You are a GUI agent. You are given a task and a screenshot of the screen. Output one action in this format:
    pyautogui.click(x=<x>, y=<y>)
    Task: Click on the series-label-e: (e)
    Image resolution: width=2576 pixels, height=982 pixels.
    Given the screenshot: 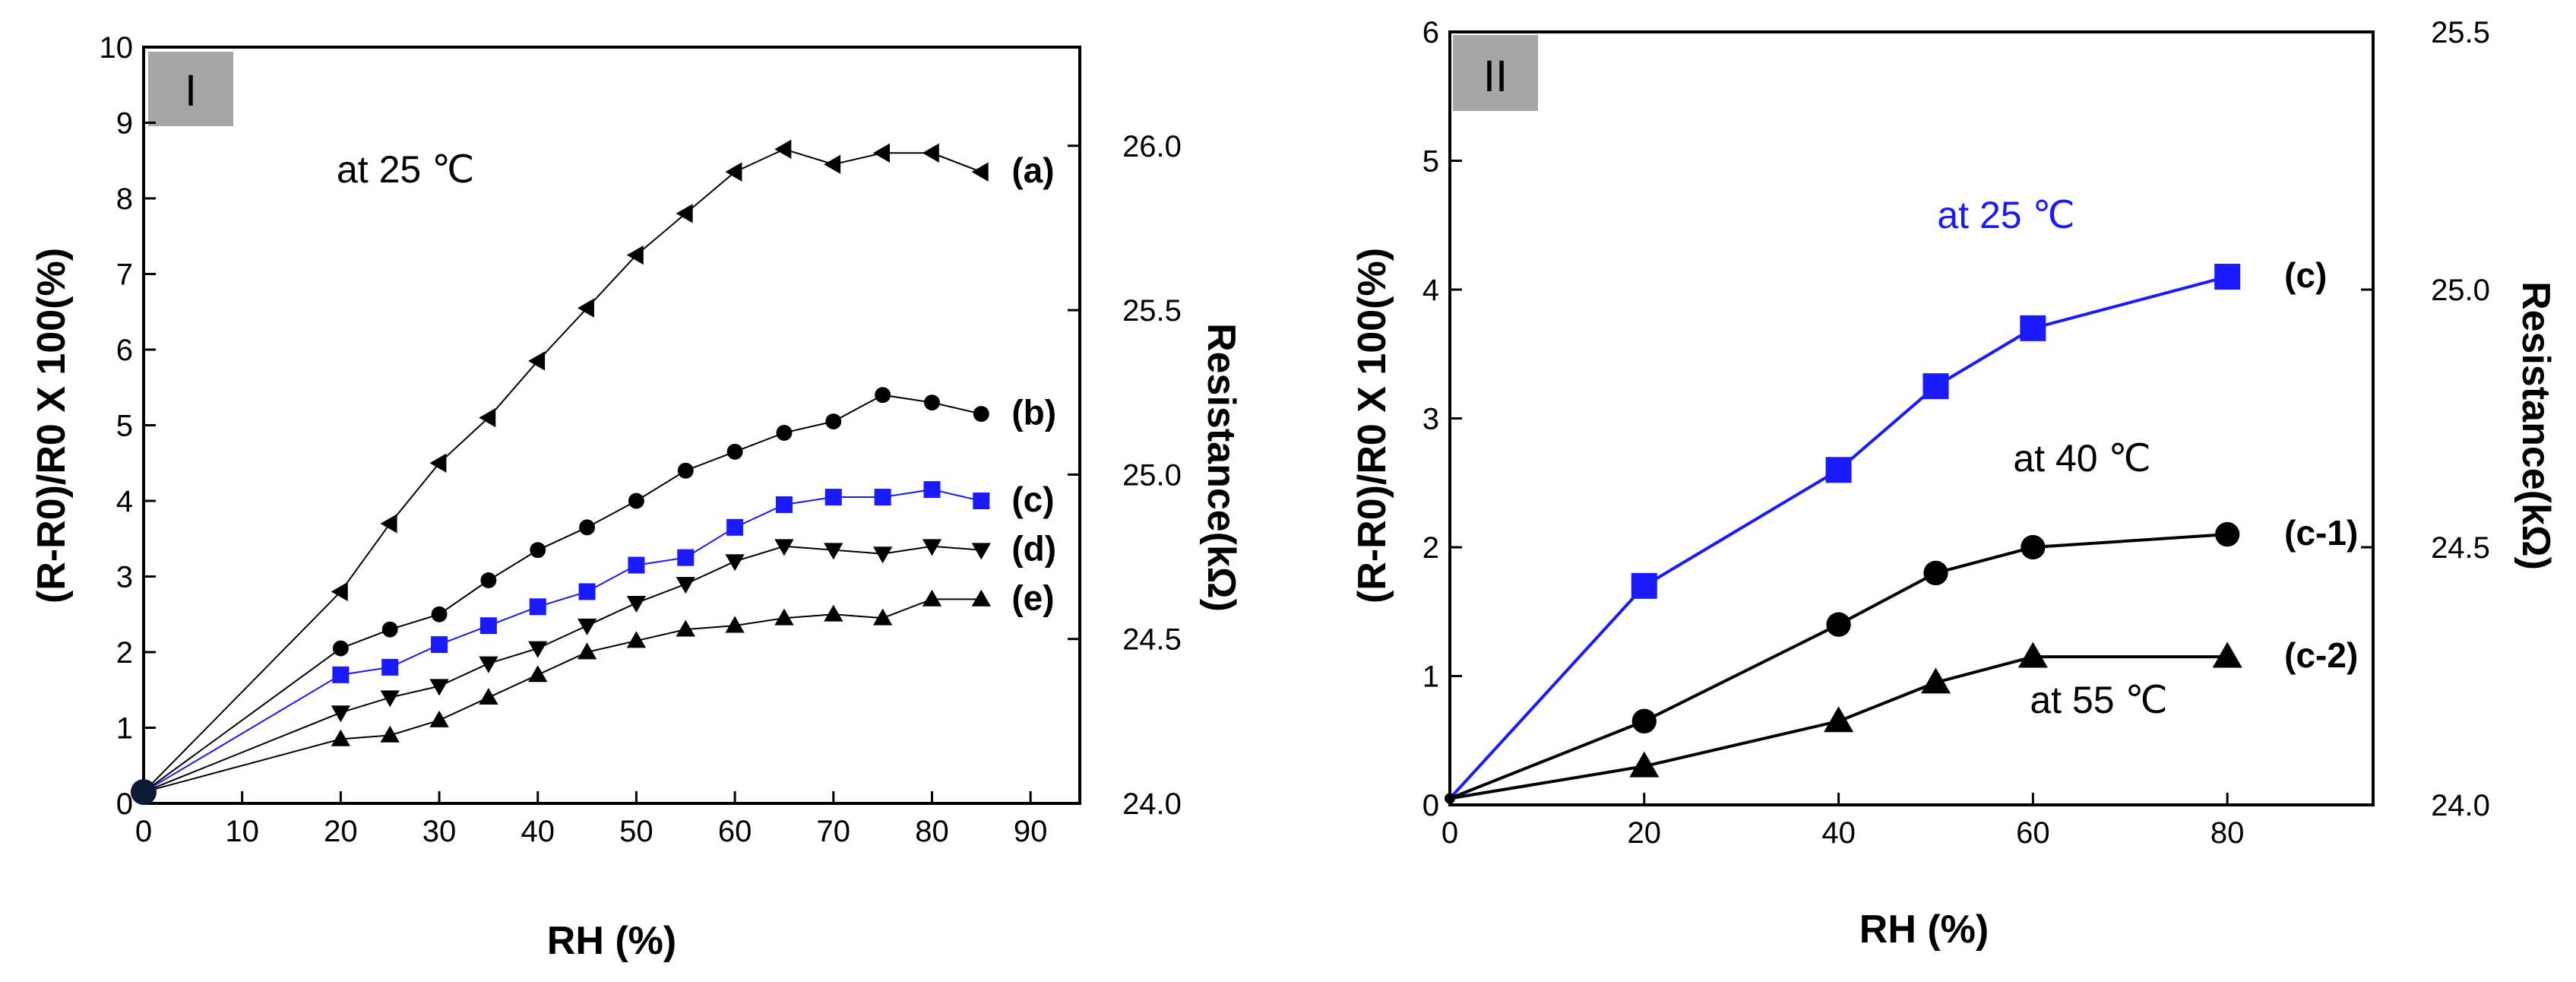 What is the action you would take?
    pyautogui.click(x=1032, y=597)
    